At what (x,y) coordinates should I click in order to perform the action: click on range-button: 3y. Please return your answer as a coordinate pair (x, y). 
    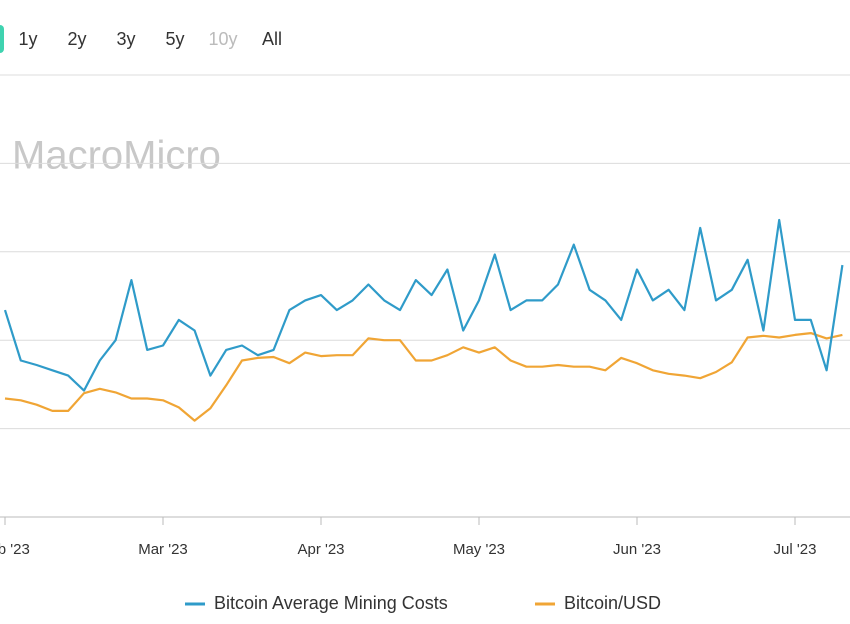
    Looking at the image, I should click on (125, 39).